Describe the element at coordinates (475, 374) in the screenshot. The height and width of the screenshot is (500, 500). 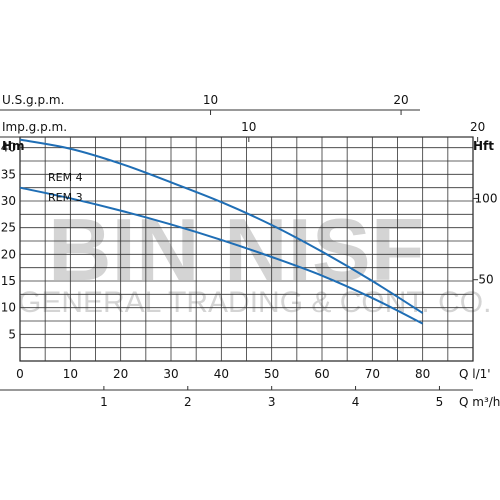
I see `flow-lpm-unit-label: Q l/1'` at that location.